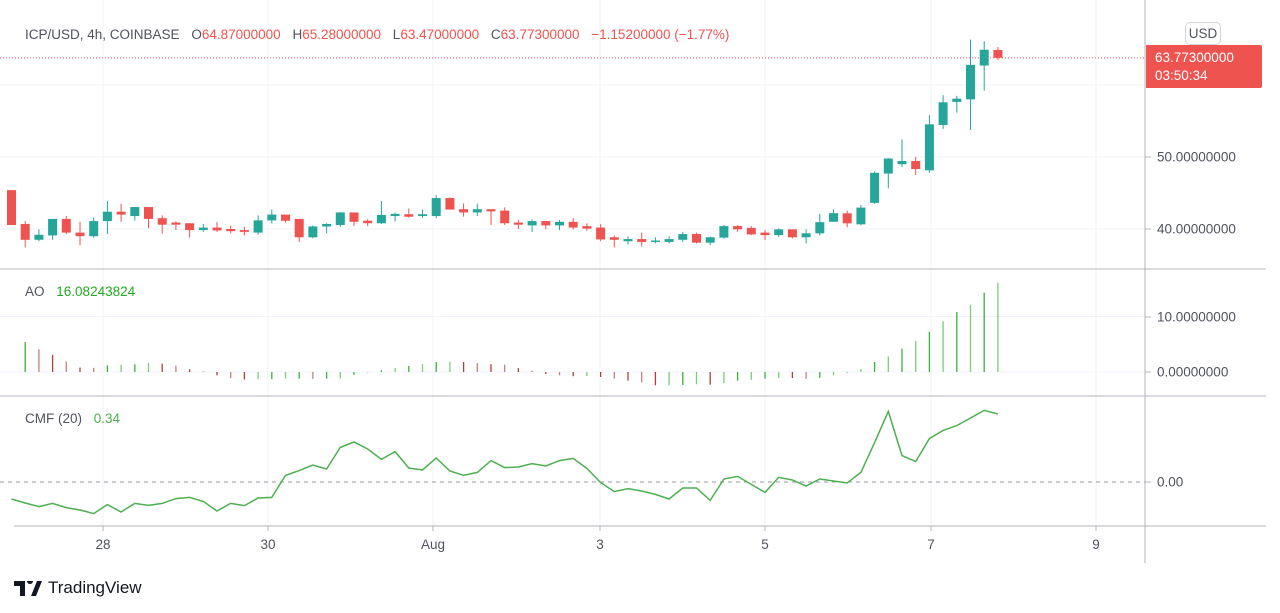 Image resolution: width=1280 pixels, height=613 pixels. I want to click on cmf-line, so click(505, 462).